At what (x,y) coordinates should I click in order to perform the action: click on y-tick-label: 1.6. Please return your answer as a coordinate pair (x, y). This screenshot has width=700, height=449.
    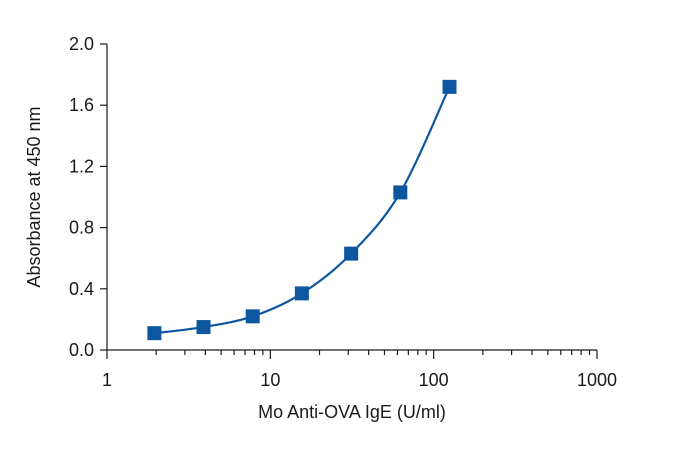
    Looking at the image, I should click on (81, 105).